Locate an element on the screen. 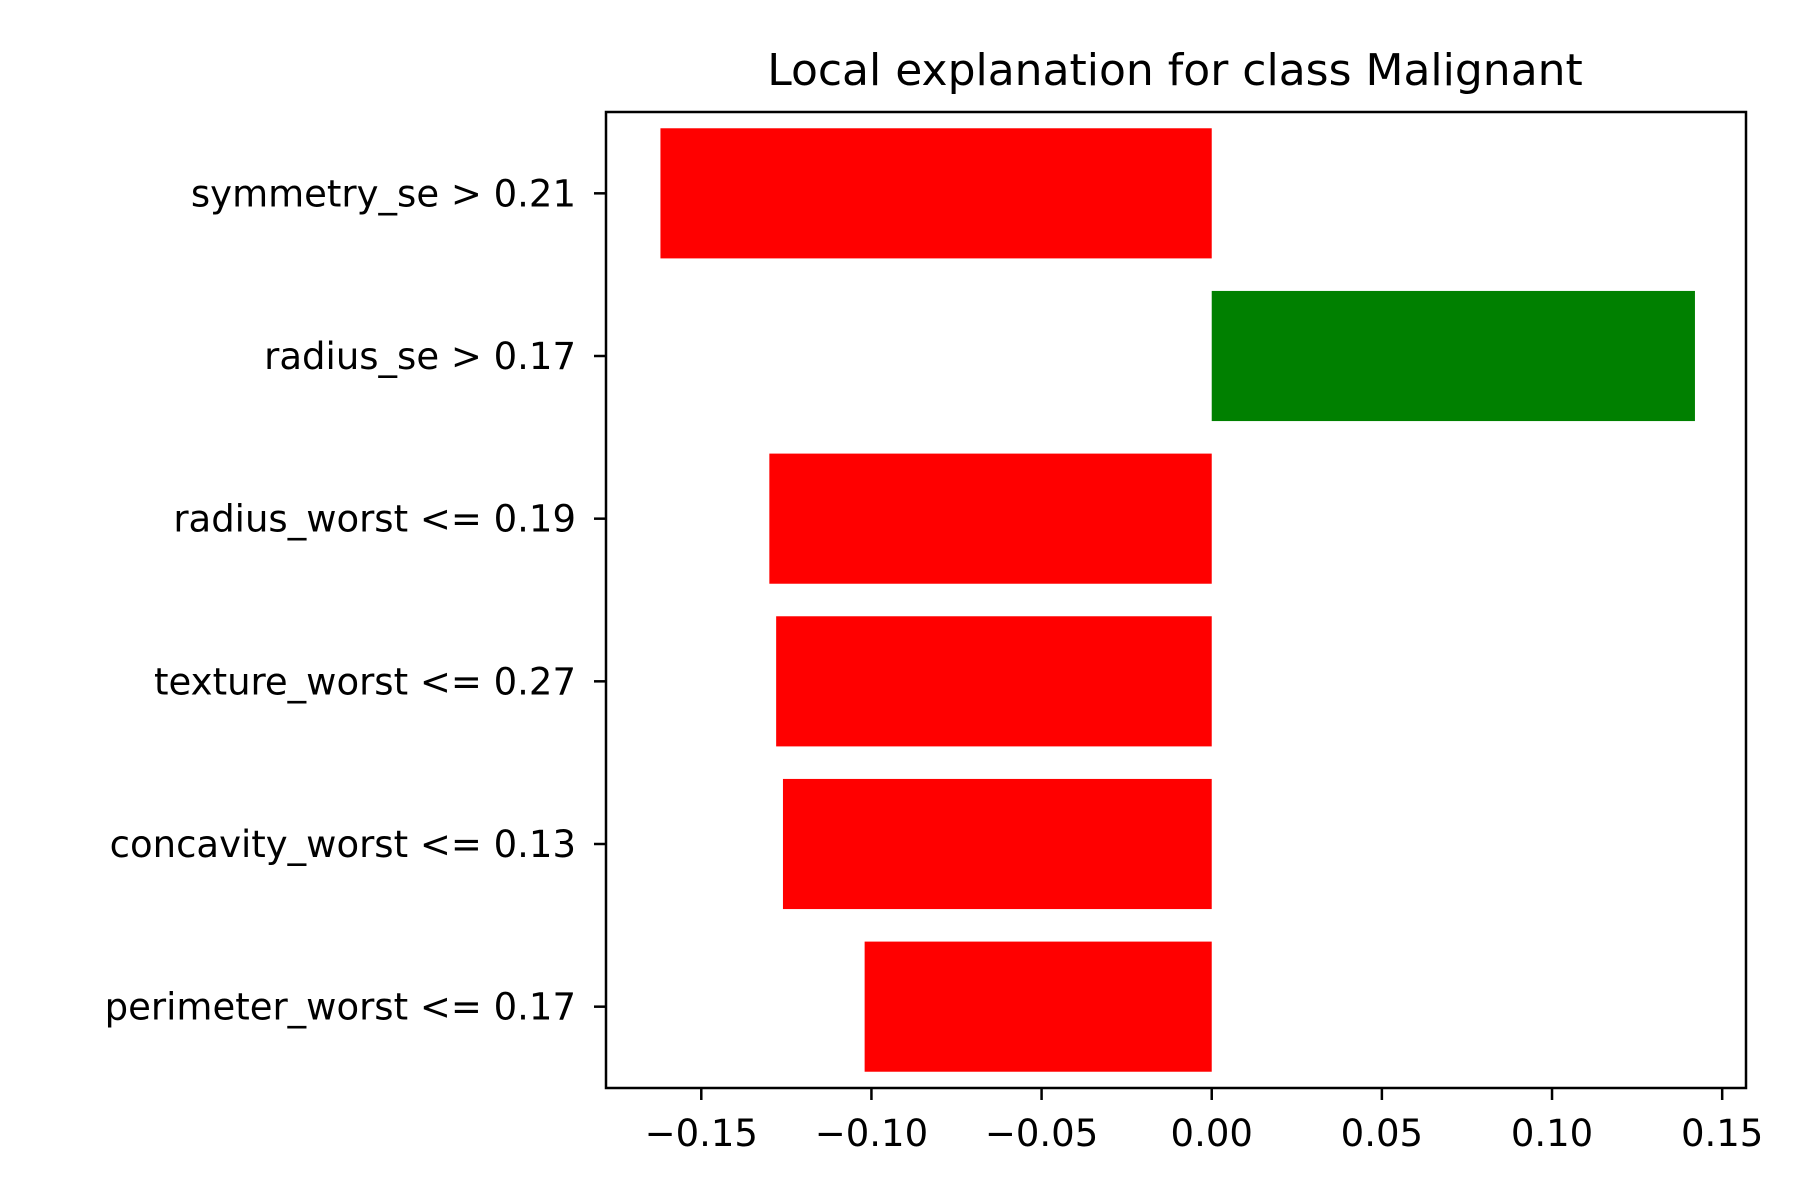  y-tick-label-1: radius_se > 0.17 is located at coordinates (420, 356).